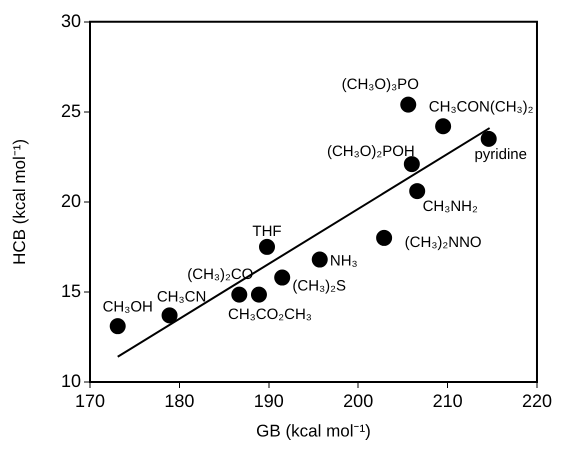 This screenshot has width=563, height=452. What do you see at coordinates (127, 307) in the screenshot?
I see `annotation: CH₃OH` at bounding box center [127, 307].